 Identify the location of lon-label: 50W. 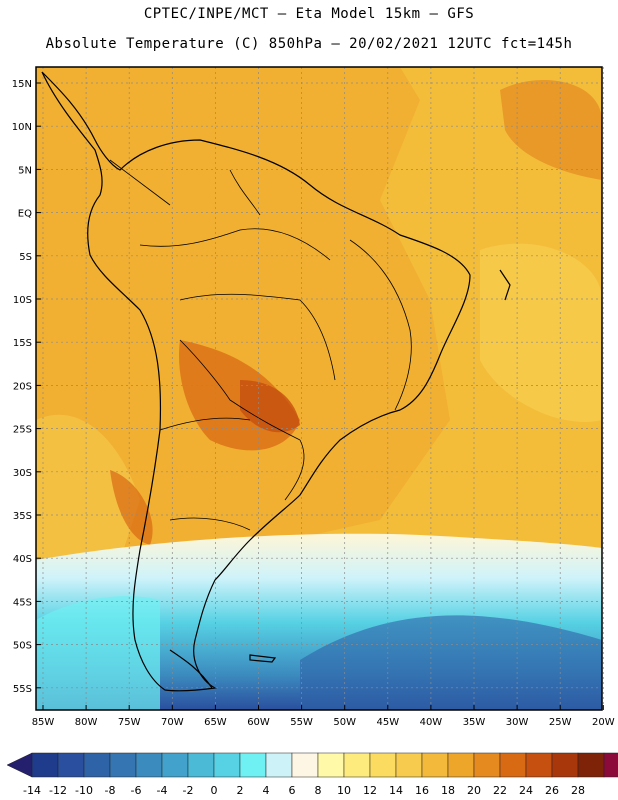
(344, 722).